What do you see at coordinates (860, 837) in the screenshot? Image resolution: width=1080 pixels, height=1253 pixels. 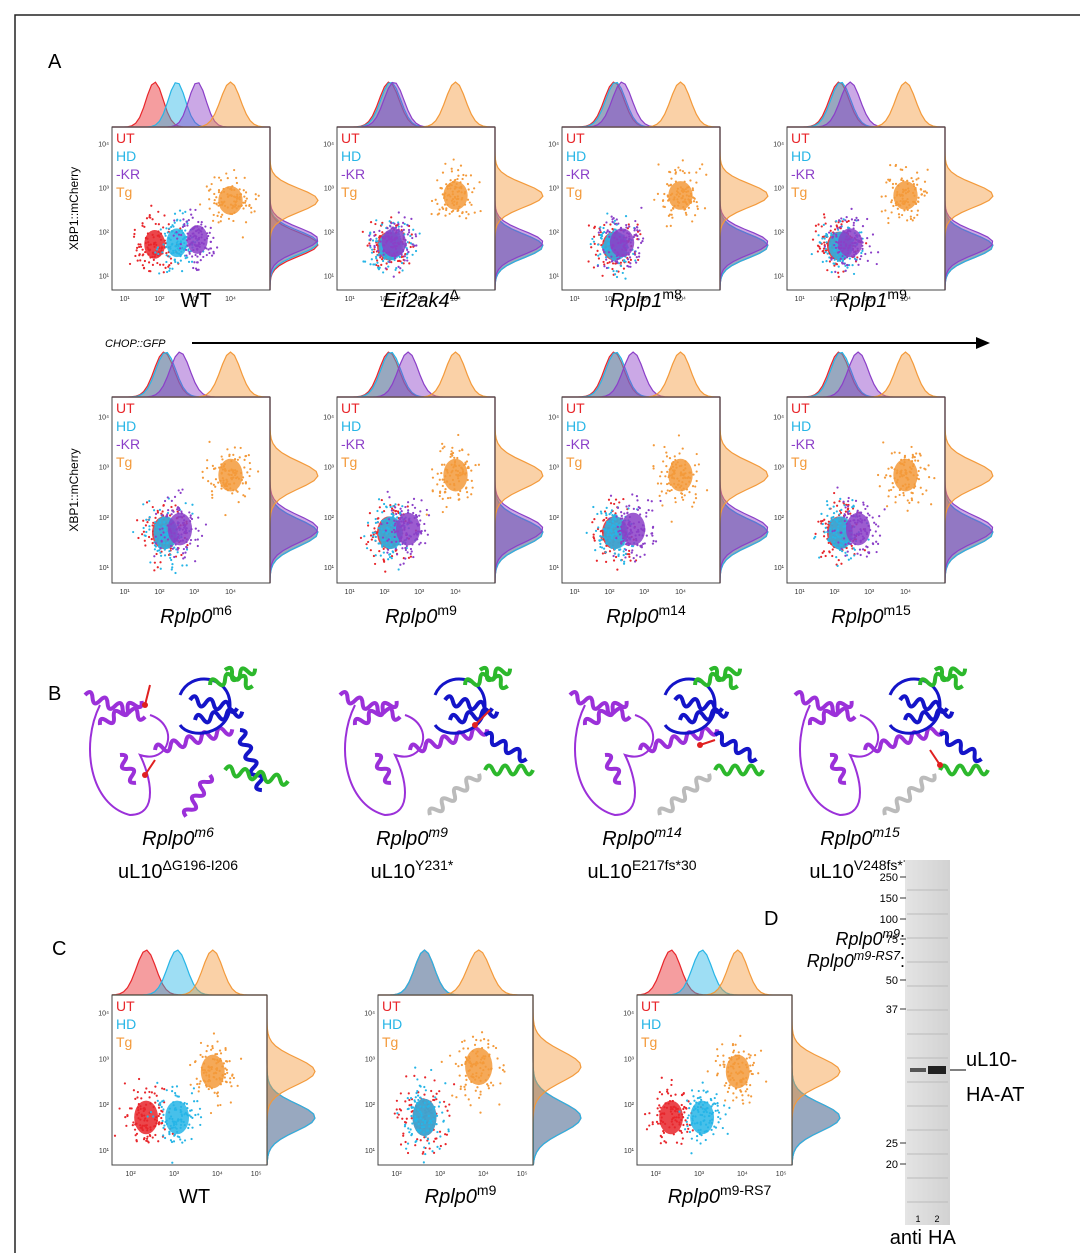 I see `label: Rplp0m15` at bounding box center [860, 837].